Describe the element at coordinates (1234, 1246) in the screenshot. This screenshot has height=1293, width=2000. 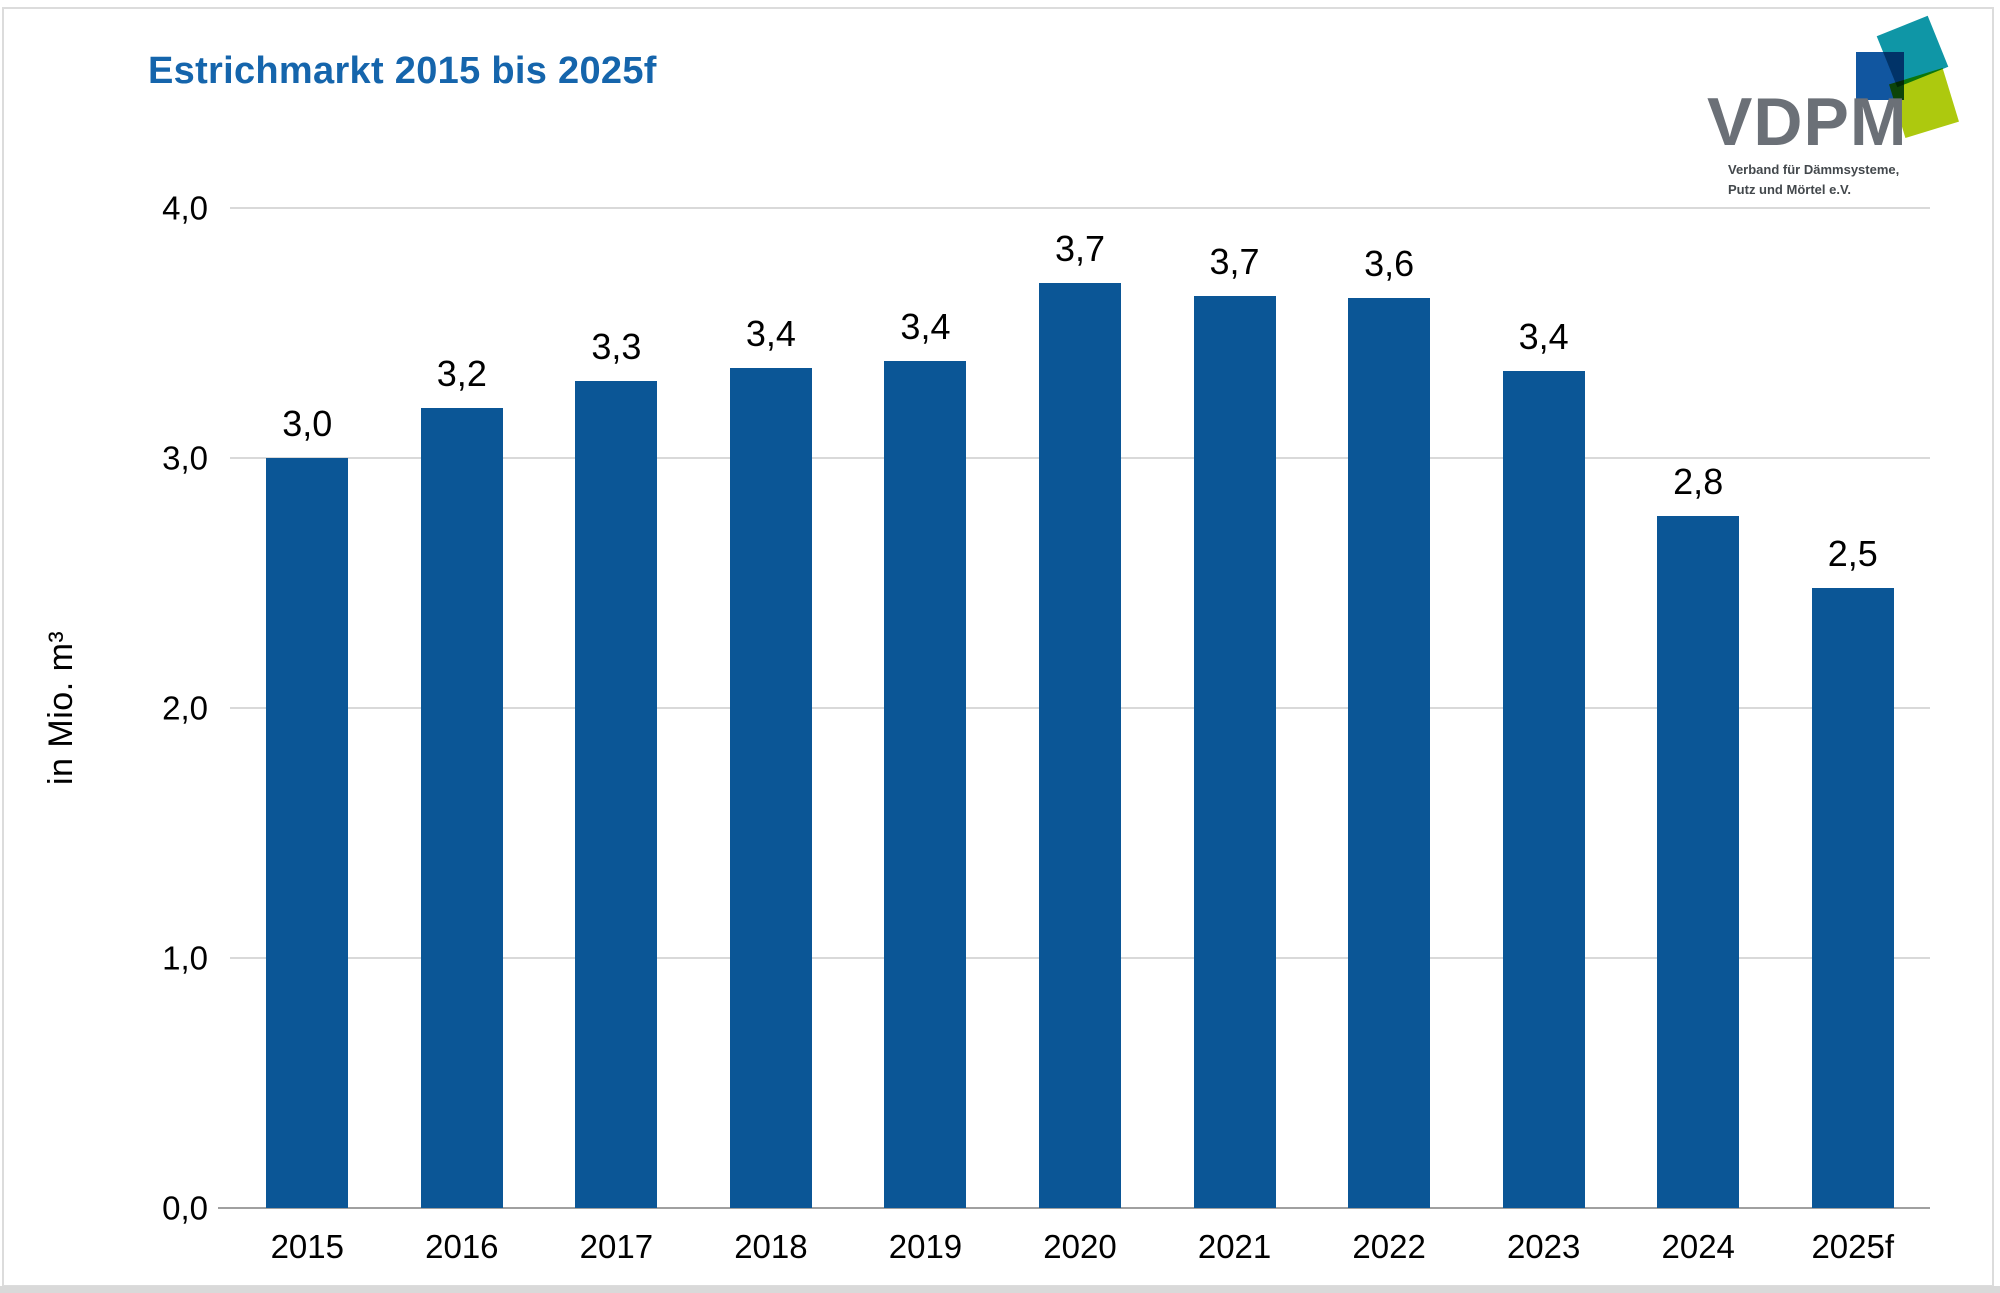
I see `x-axis-tick-label: 2021` at that location.